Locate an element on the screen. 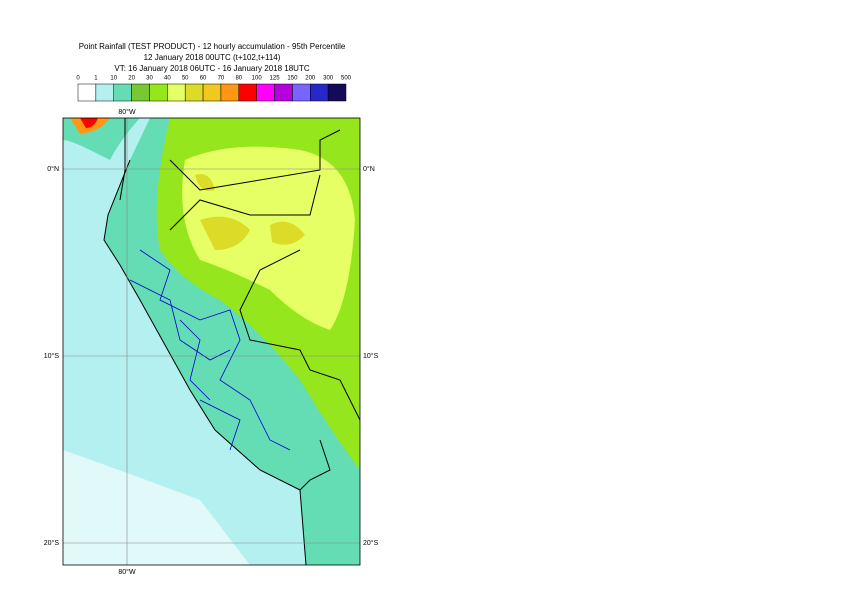 The image size is (842, 596). legend-label: 200 is located at coordinates (310, 79).